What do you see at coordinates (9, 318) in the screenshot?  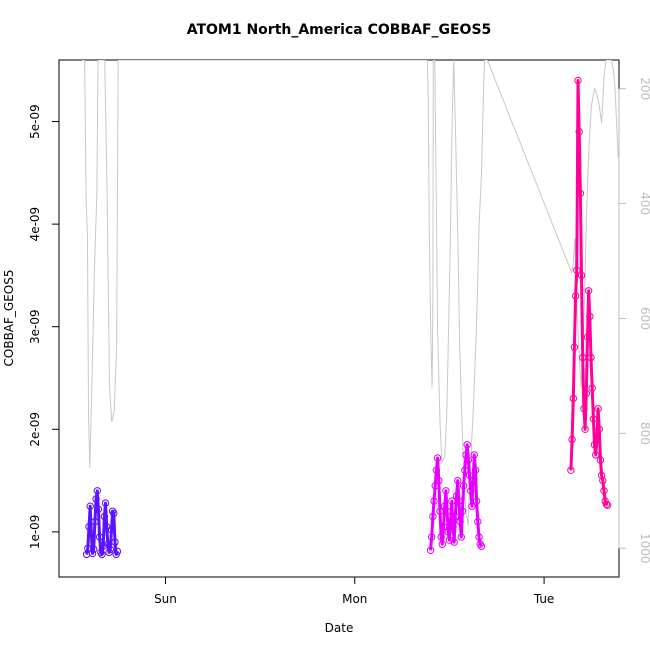 I see `y-axis-label: COBBAF_GEOS5` at bounding box center [9, 318].